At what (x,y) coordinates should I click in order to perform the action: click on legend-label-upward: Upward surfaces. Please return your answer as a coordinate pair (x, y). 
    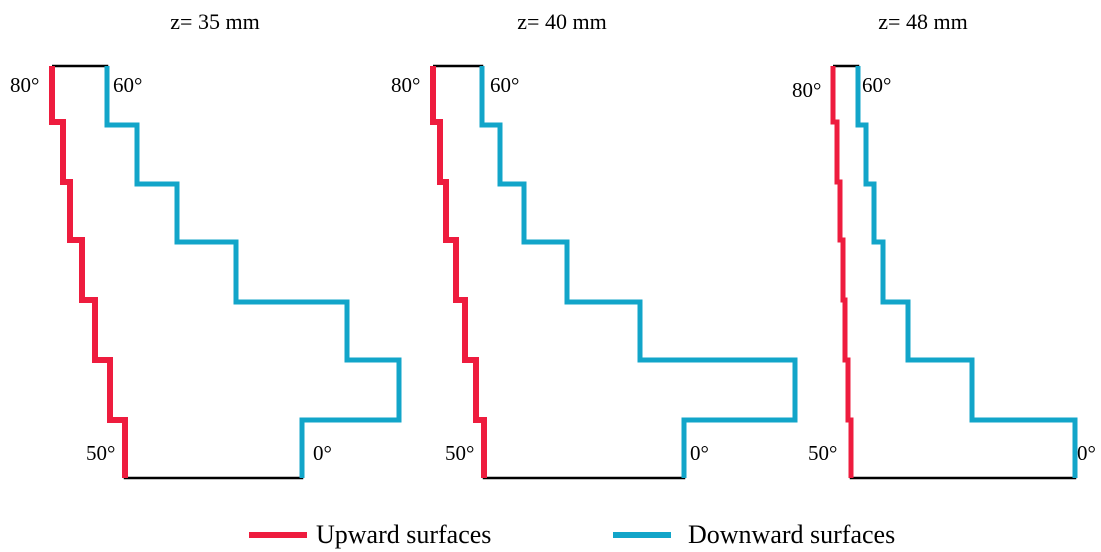
    Looking at the image, I should click on (403, 534).